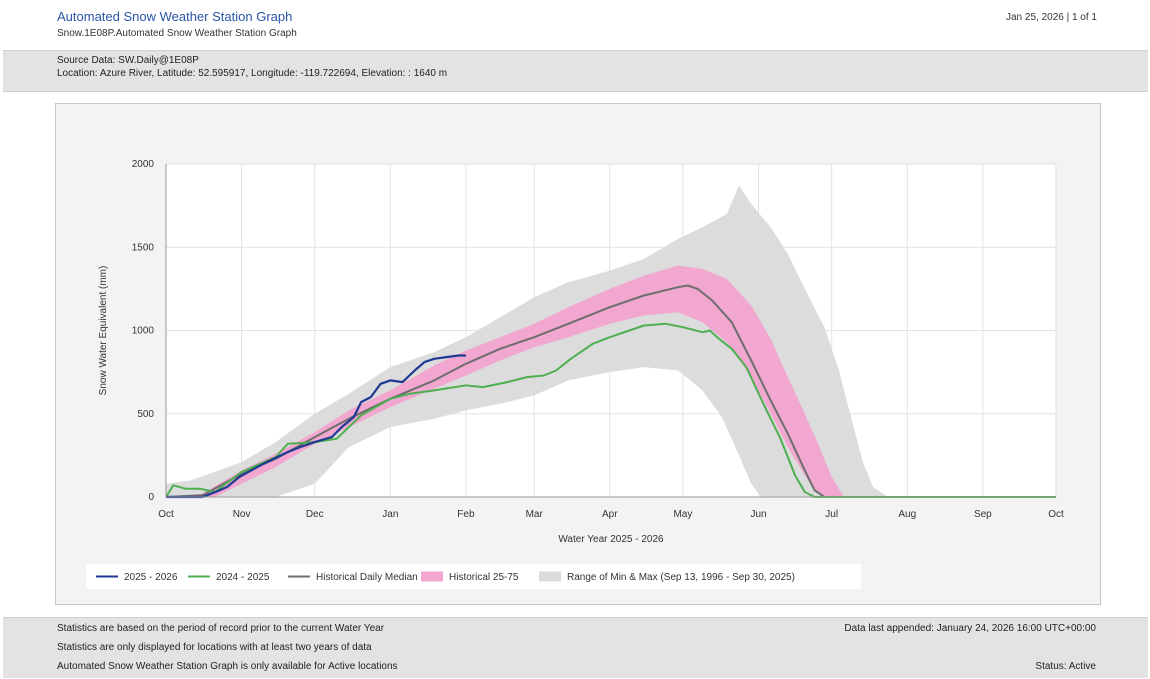 The image size is (1150, 679). I want to click on x-tick-label-0: Oct, so click(166, 514).